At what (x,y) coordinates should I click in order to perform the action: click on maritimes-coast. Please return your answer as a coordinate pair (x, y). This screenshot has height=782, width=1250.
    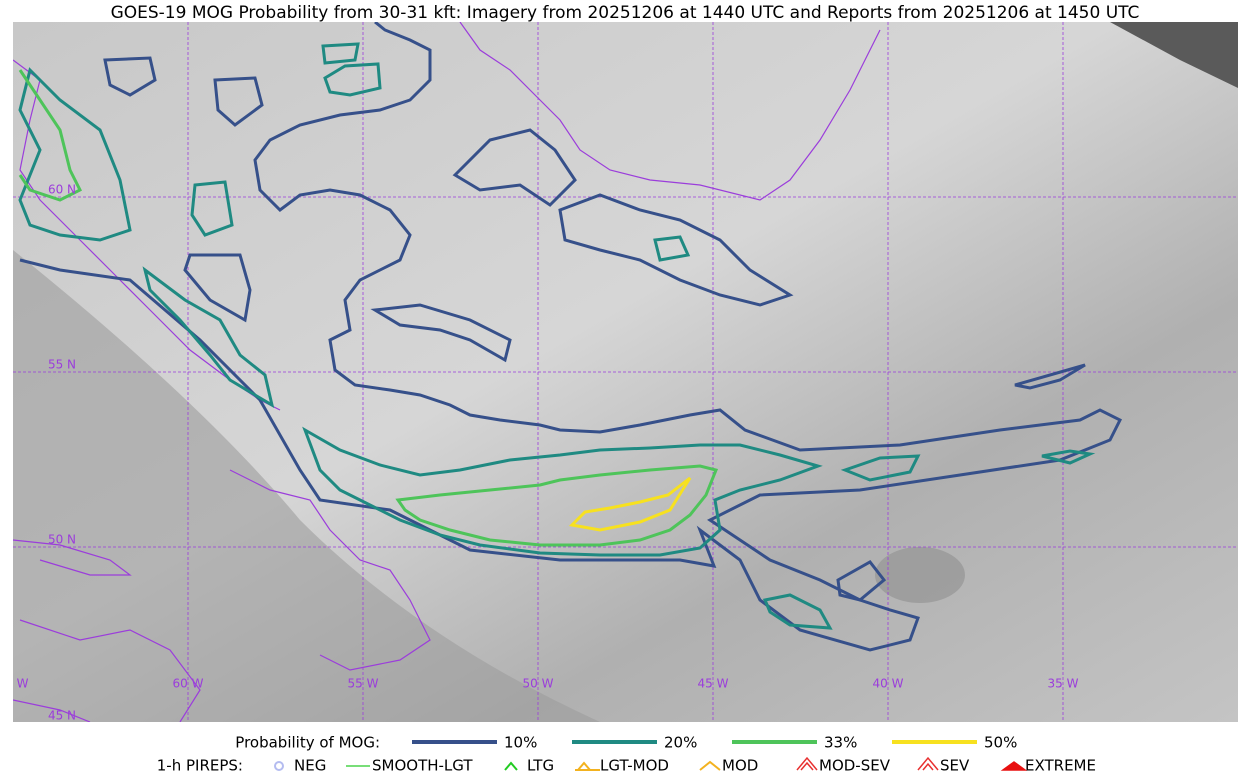
    Looking at the image, I should click on (107, 630).